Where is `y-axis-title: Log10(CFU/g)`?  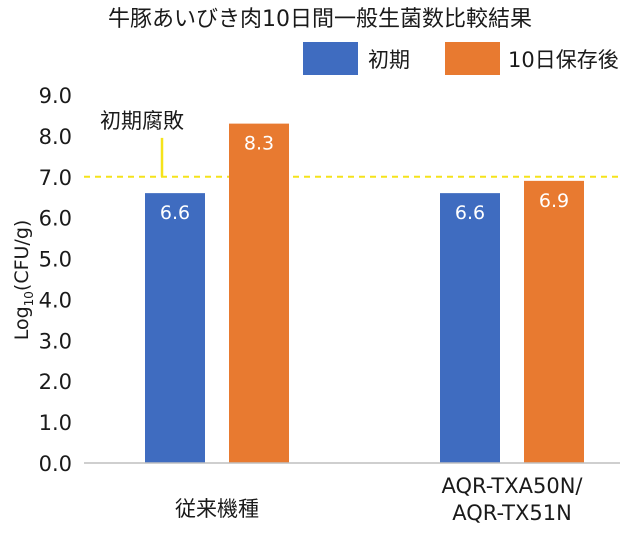
y-axis-title: Log10(CFU/g) is located at coordinates (23, 280).